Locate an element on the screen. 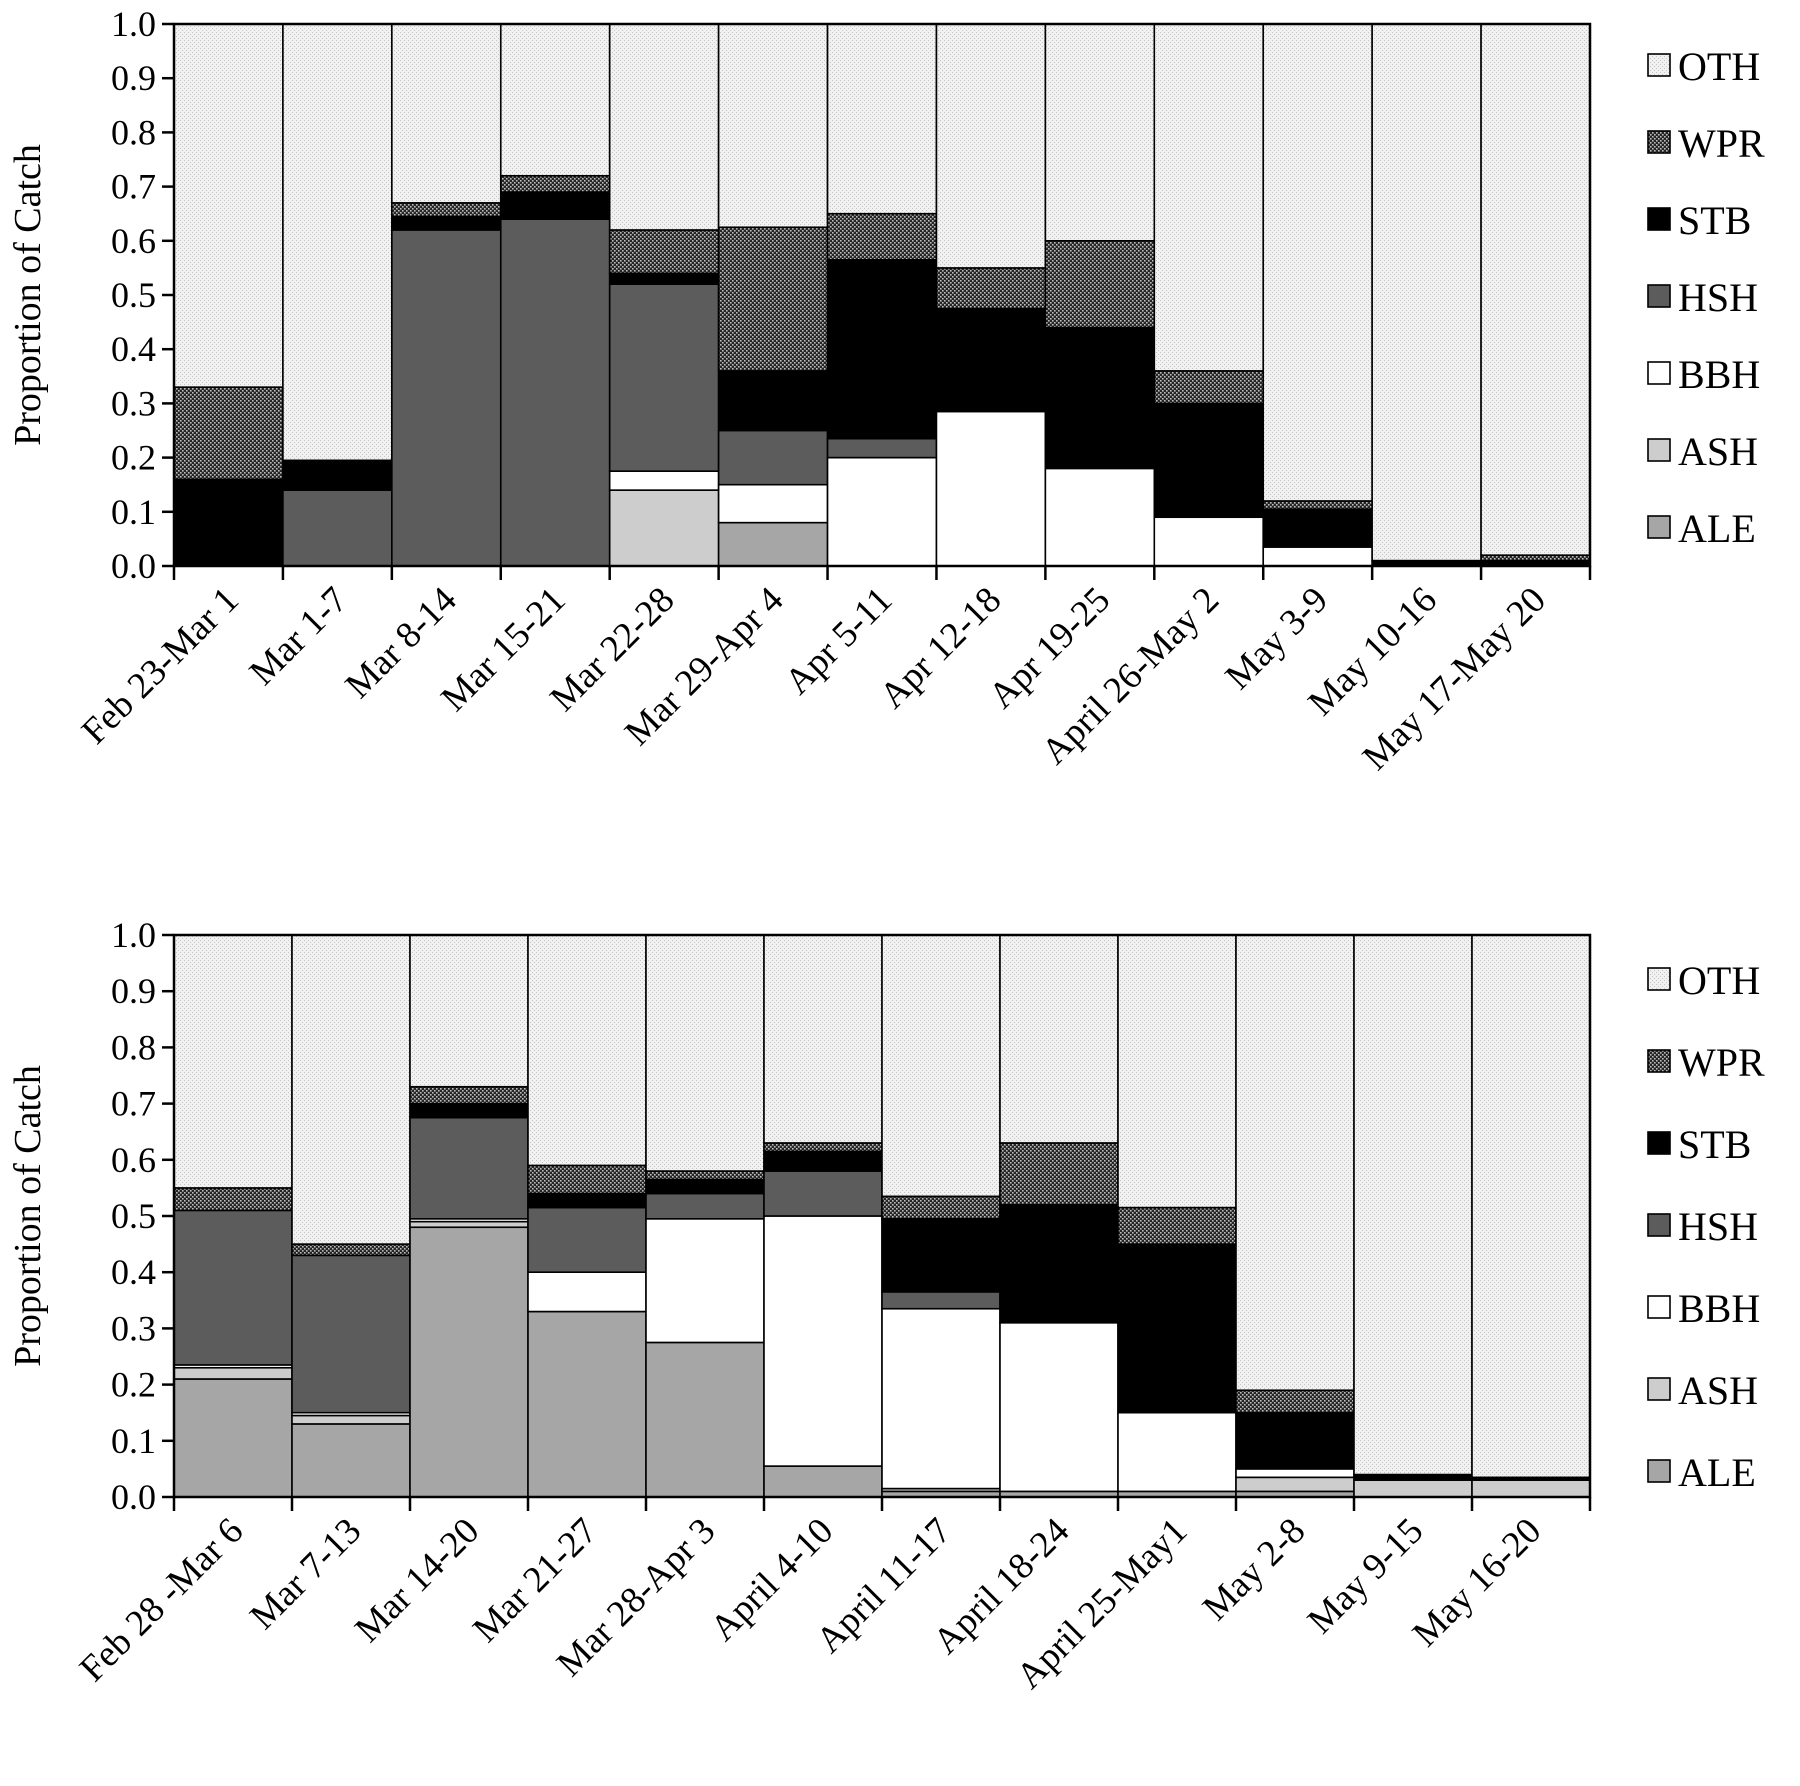 The width and height of the screenshot is (1800, 1786). y-tick-label: 0.0 is located at coordinates (133, 566).